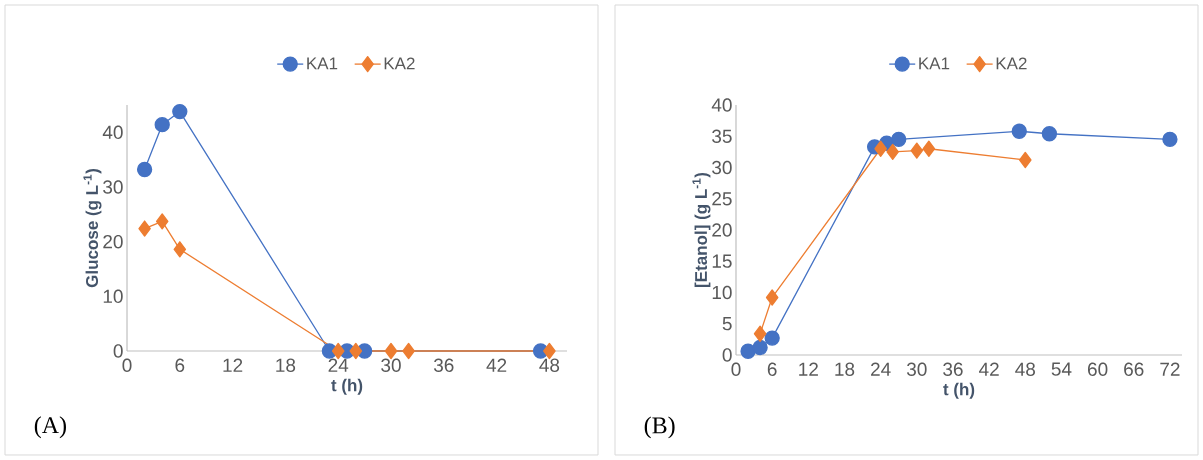 The image size is (1203, 460). Describe the element at coordinates (92, 228) in the screenshot. I see `y-axis-title: Glucose (g L$^{-1}$)` at that location.